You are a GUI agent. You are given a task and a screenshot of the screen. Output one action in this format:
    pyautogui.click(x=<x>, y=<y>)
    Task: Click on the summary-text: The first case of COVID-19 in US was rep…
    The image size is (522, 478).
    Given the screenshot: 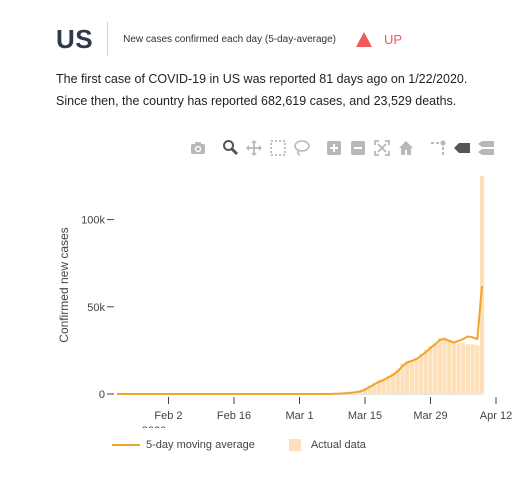 What is the action you would take?
    pyautogui.click(x=286, y=90)
    